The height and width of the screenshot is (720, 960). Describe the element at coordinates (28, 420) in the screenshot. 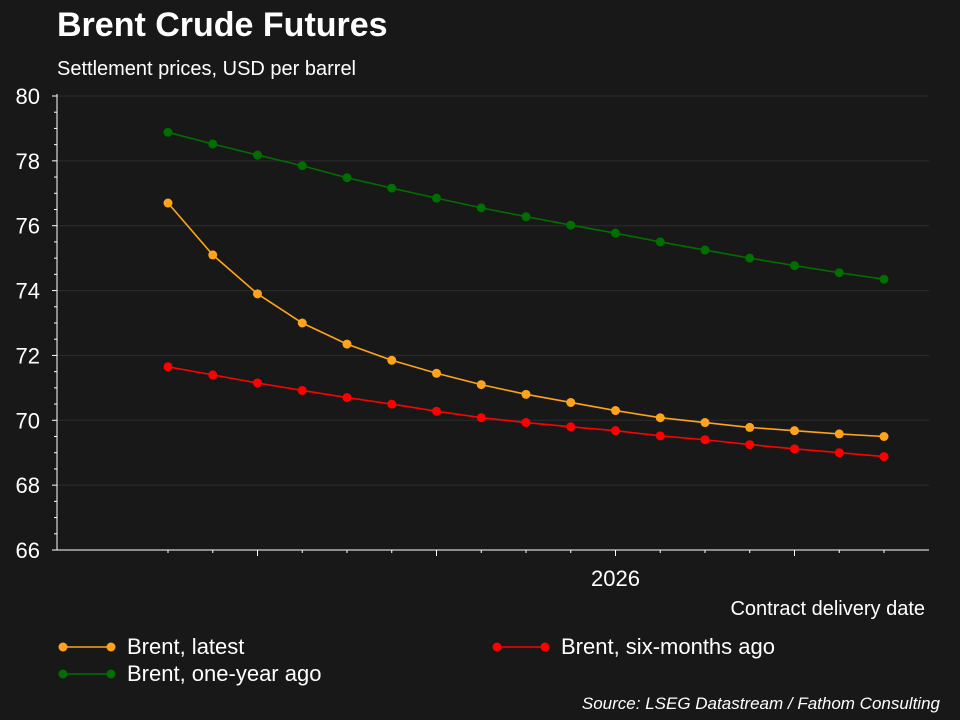

I see `y-tick-label: 70` at that location.